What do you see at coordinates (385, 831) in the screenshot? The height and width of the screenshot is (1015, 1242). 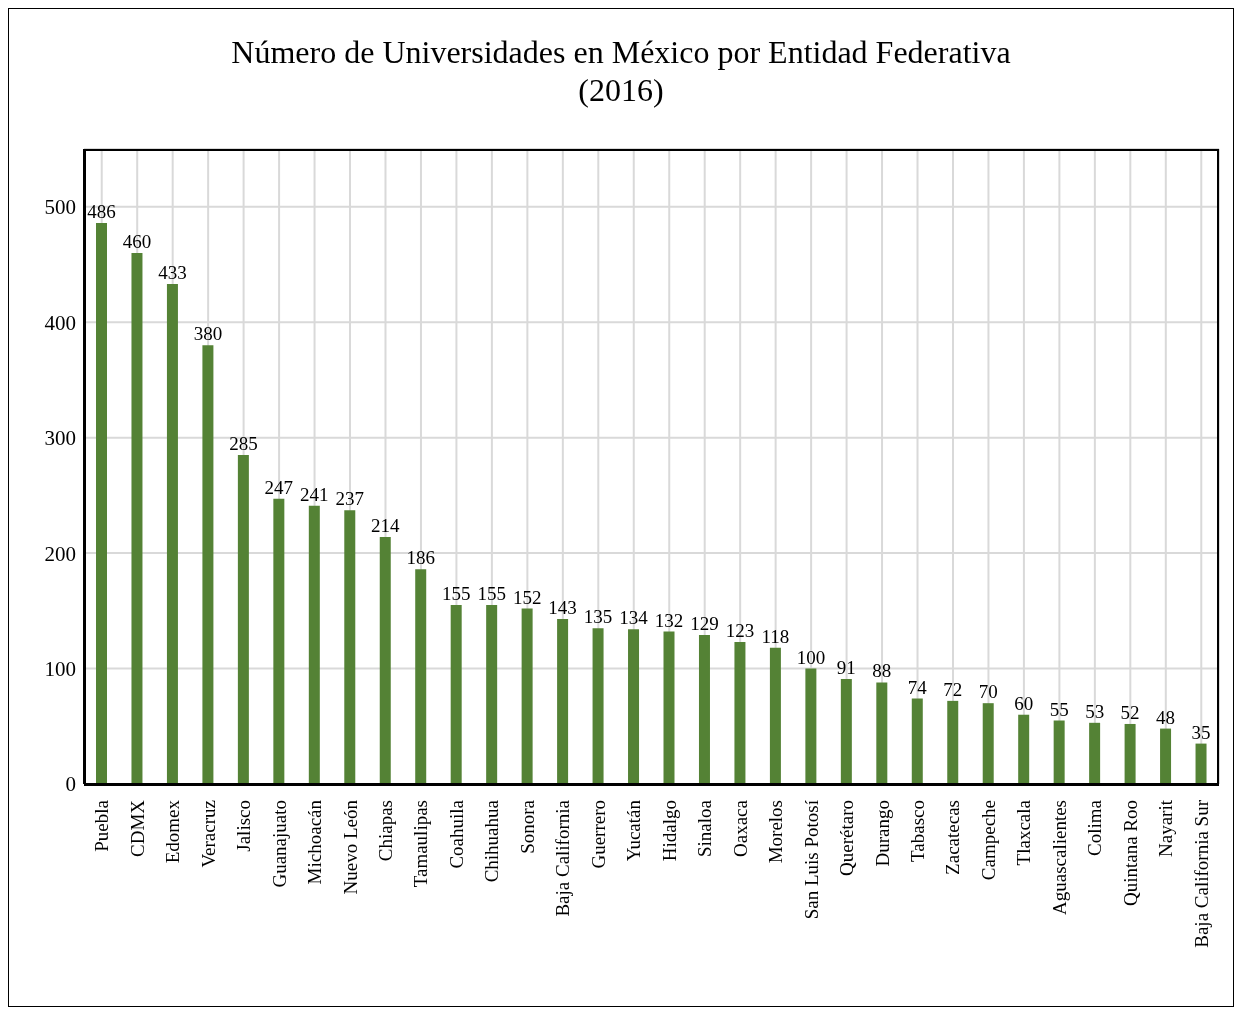 I see `x-tick-label: Chiapas` at bounding box center [385, 831].